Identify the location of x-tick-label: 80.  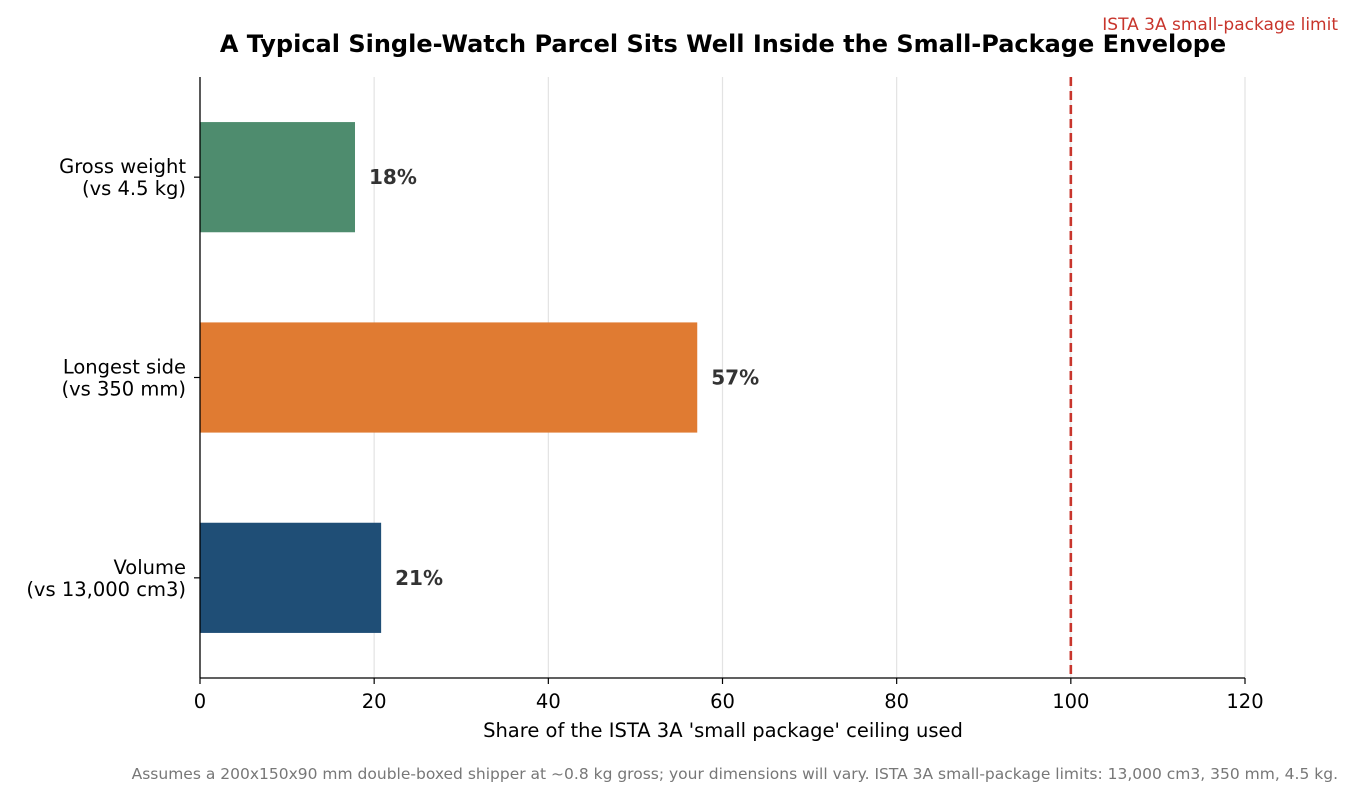
(896, 701).